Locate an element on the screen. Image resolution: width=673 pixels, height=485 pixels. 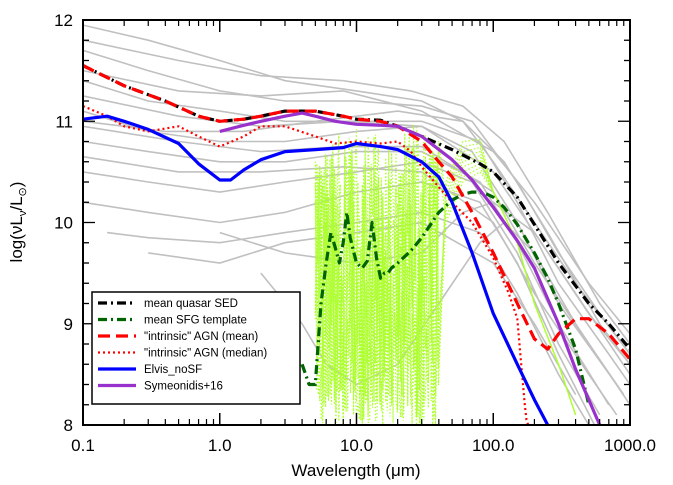
y-tick-label: 12 is located at coordinates (63, 20).